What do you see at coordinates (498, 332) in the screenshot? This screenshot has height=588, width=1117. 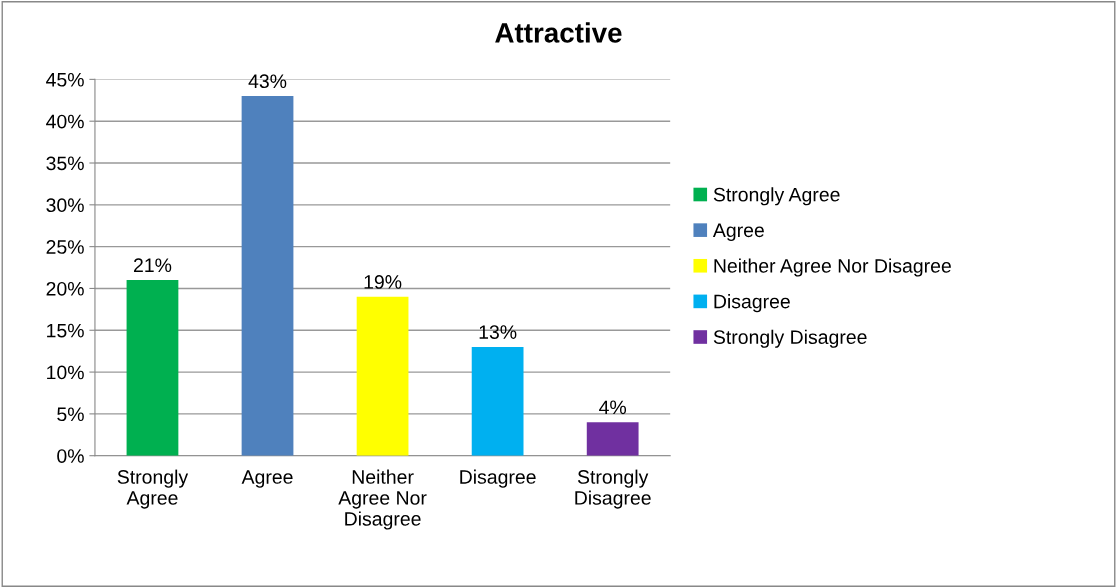 I see `data-label: 13%` at bounding box center [498, 332].